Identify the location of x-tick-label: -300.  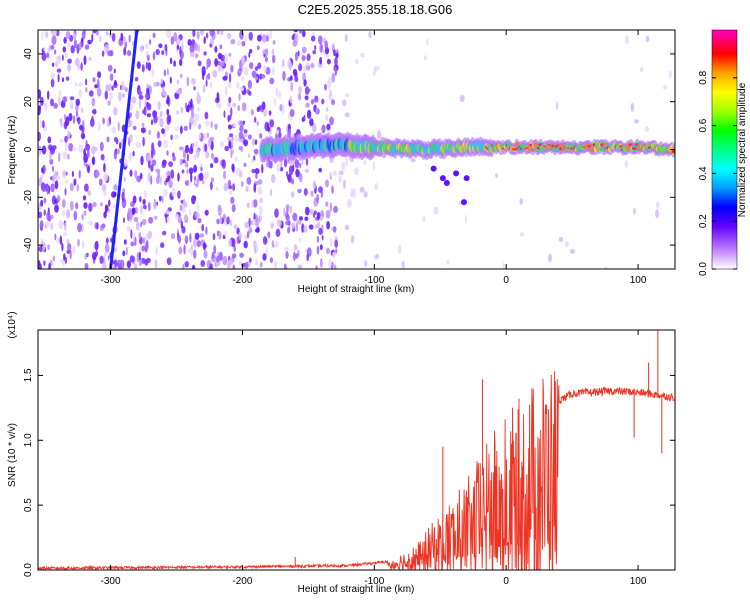
(111, 280).